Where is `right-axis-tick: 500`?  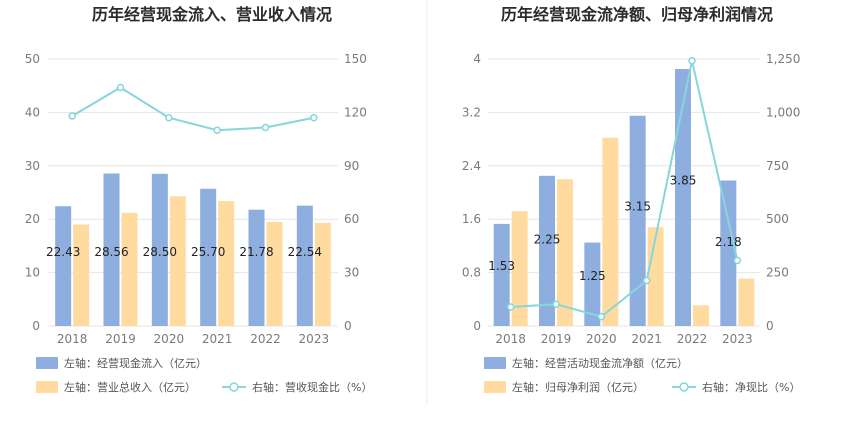 right-axis-tick: 500 is located at coordinates (777, 219).